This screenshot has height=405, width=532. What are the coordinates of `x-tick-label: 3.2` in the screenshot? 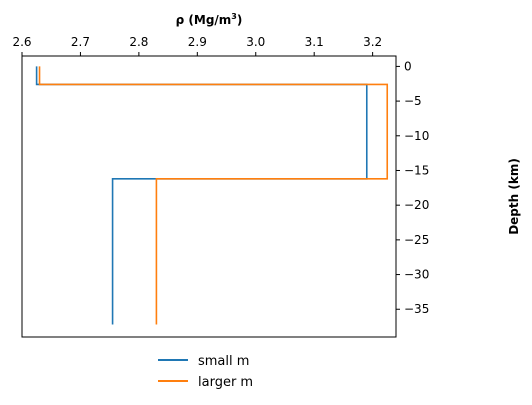 It's located at (372, 42).